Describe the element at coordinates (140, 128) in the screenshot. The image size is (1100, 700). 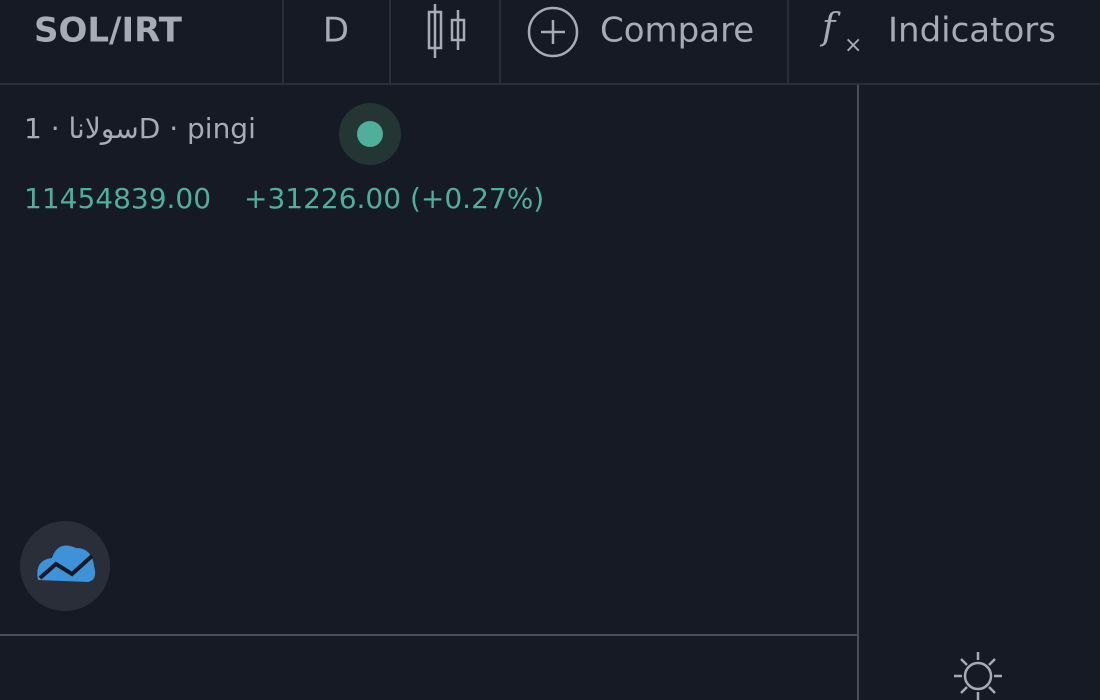
I see `legend-name: سولانا · 1D · pingi` at that location.